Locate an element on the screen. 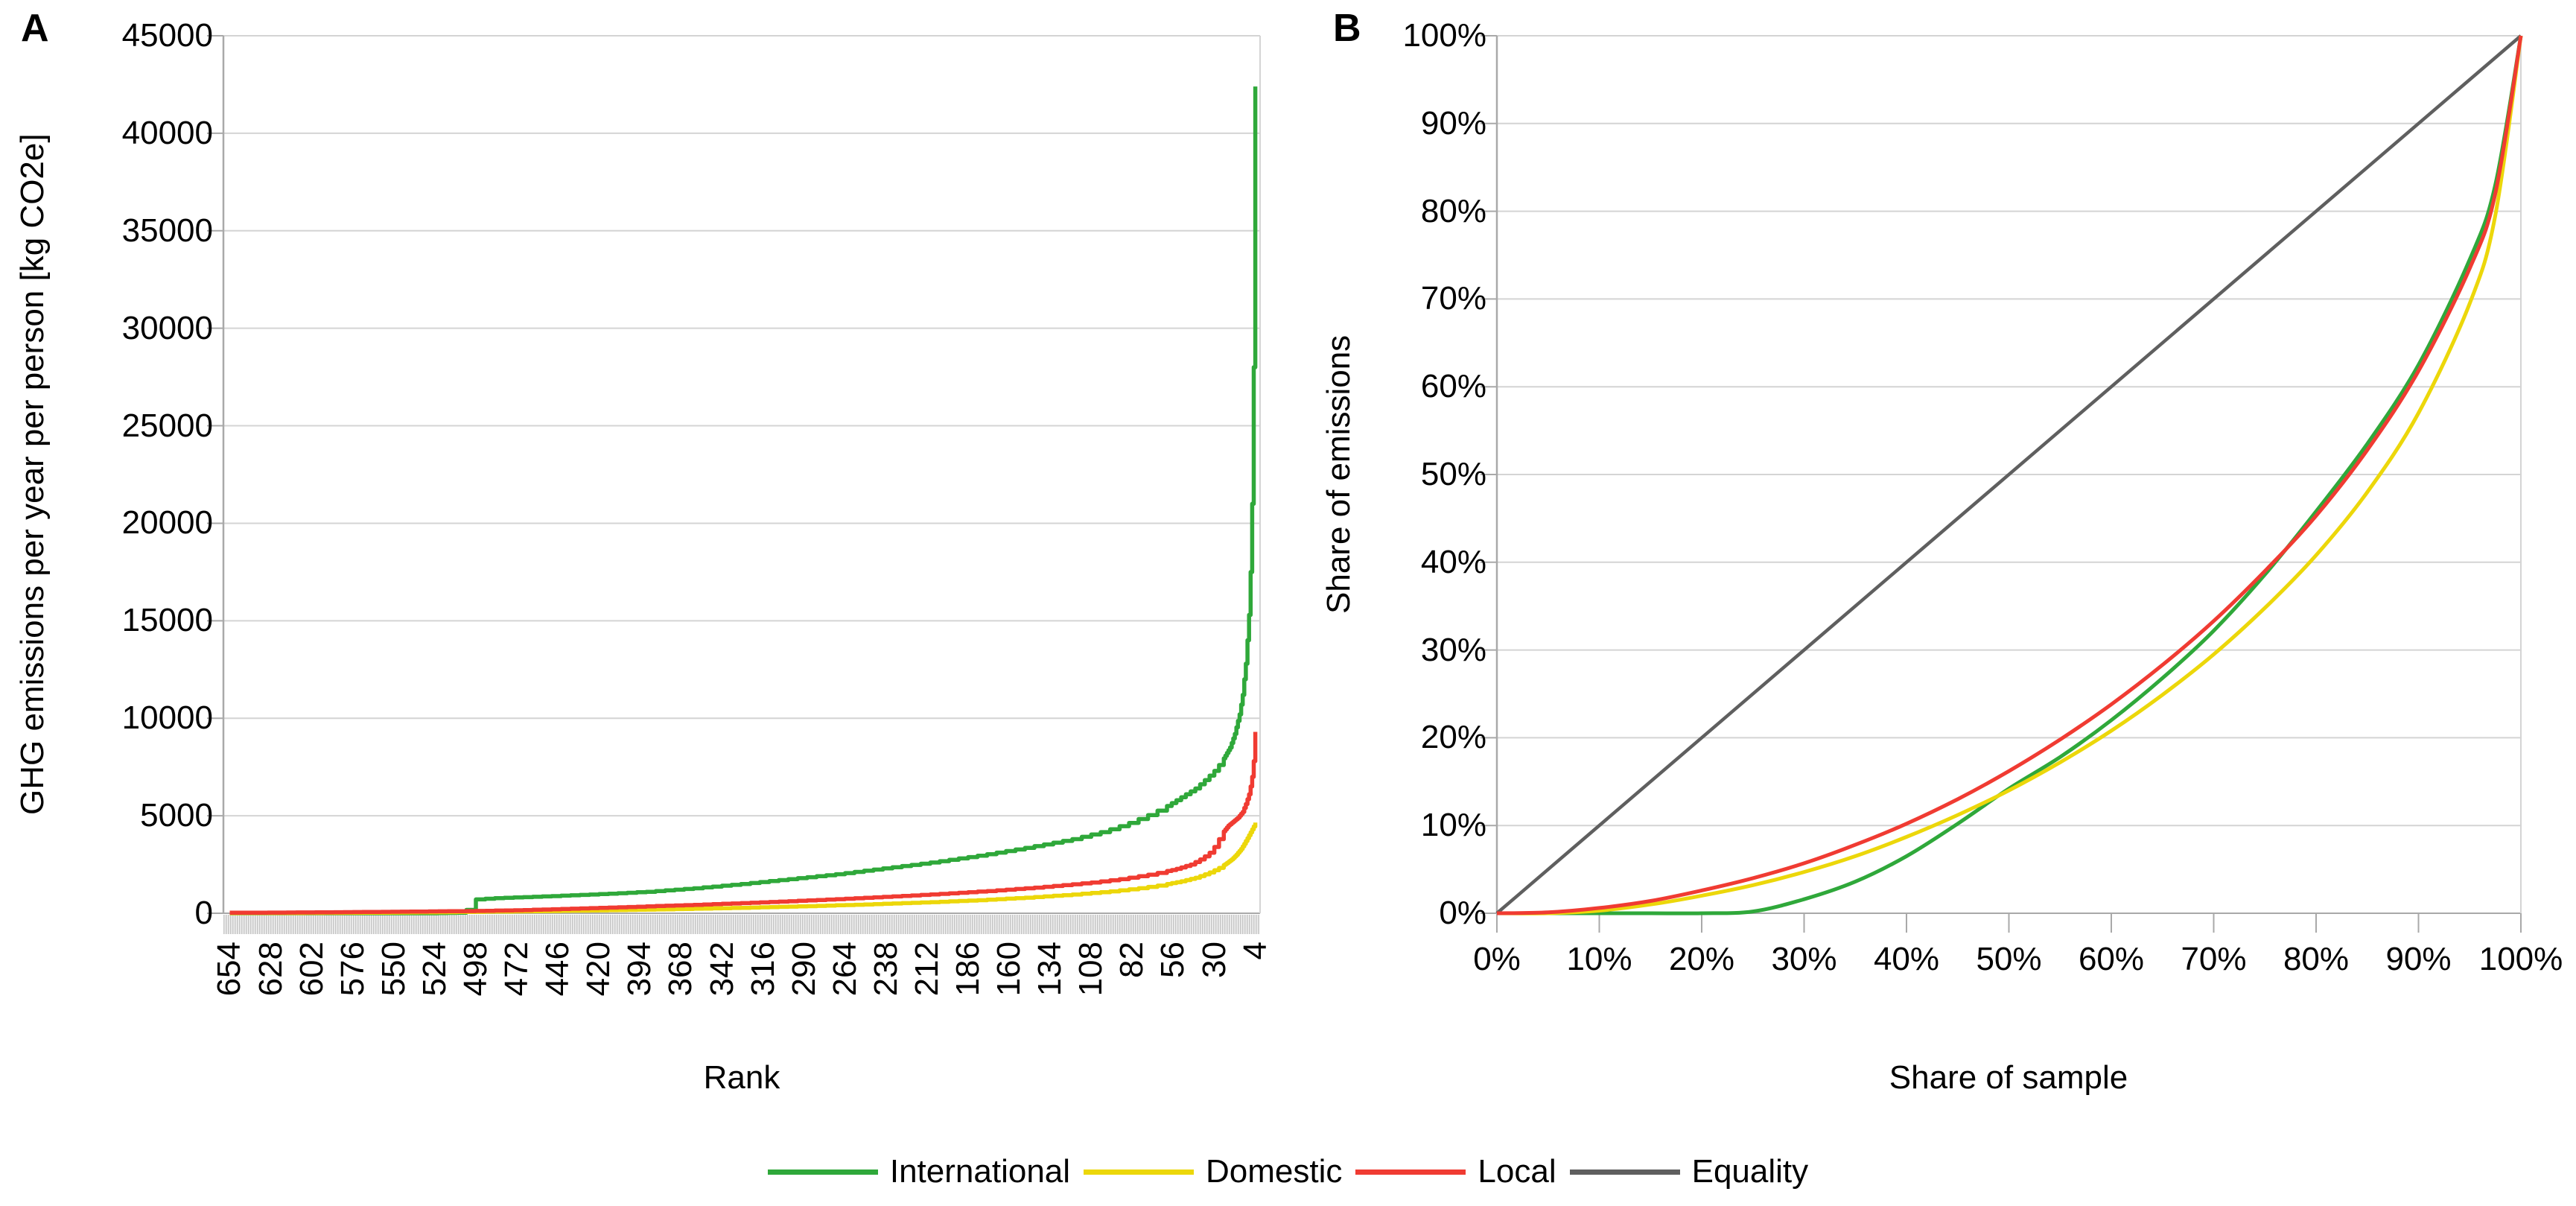 The width and height of the screenshot is (2576, 1206). x-tick-label: 368 is located at coordinates (680, 969).